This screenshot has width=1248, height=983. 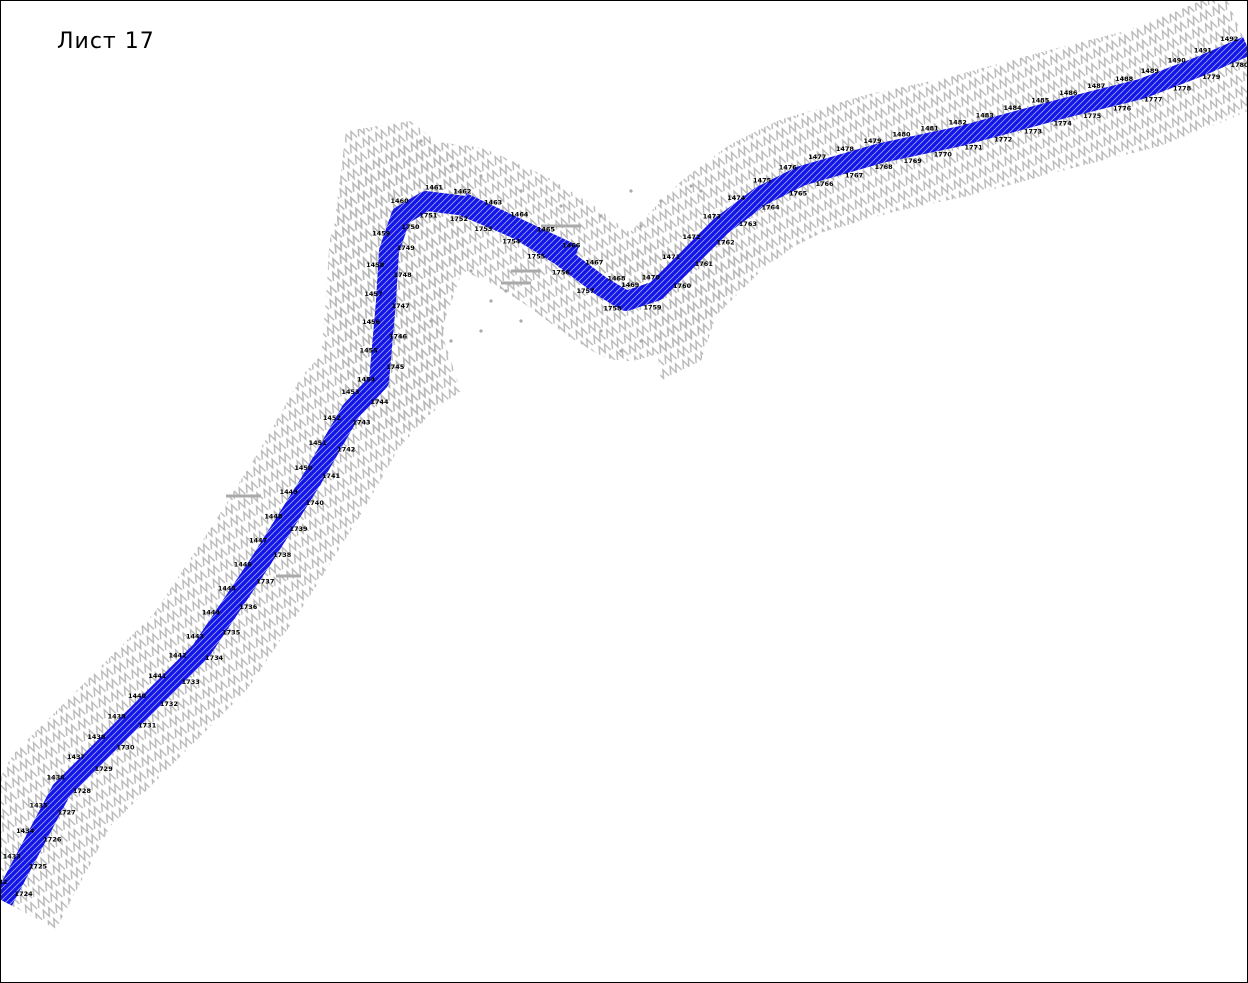 I want to click on station-label: 1779, so click(x=1211, y=77).